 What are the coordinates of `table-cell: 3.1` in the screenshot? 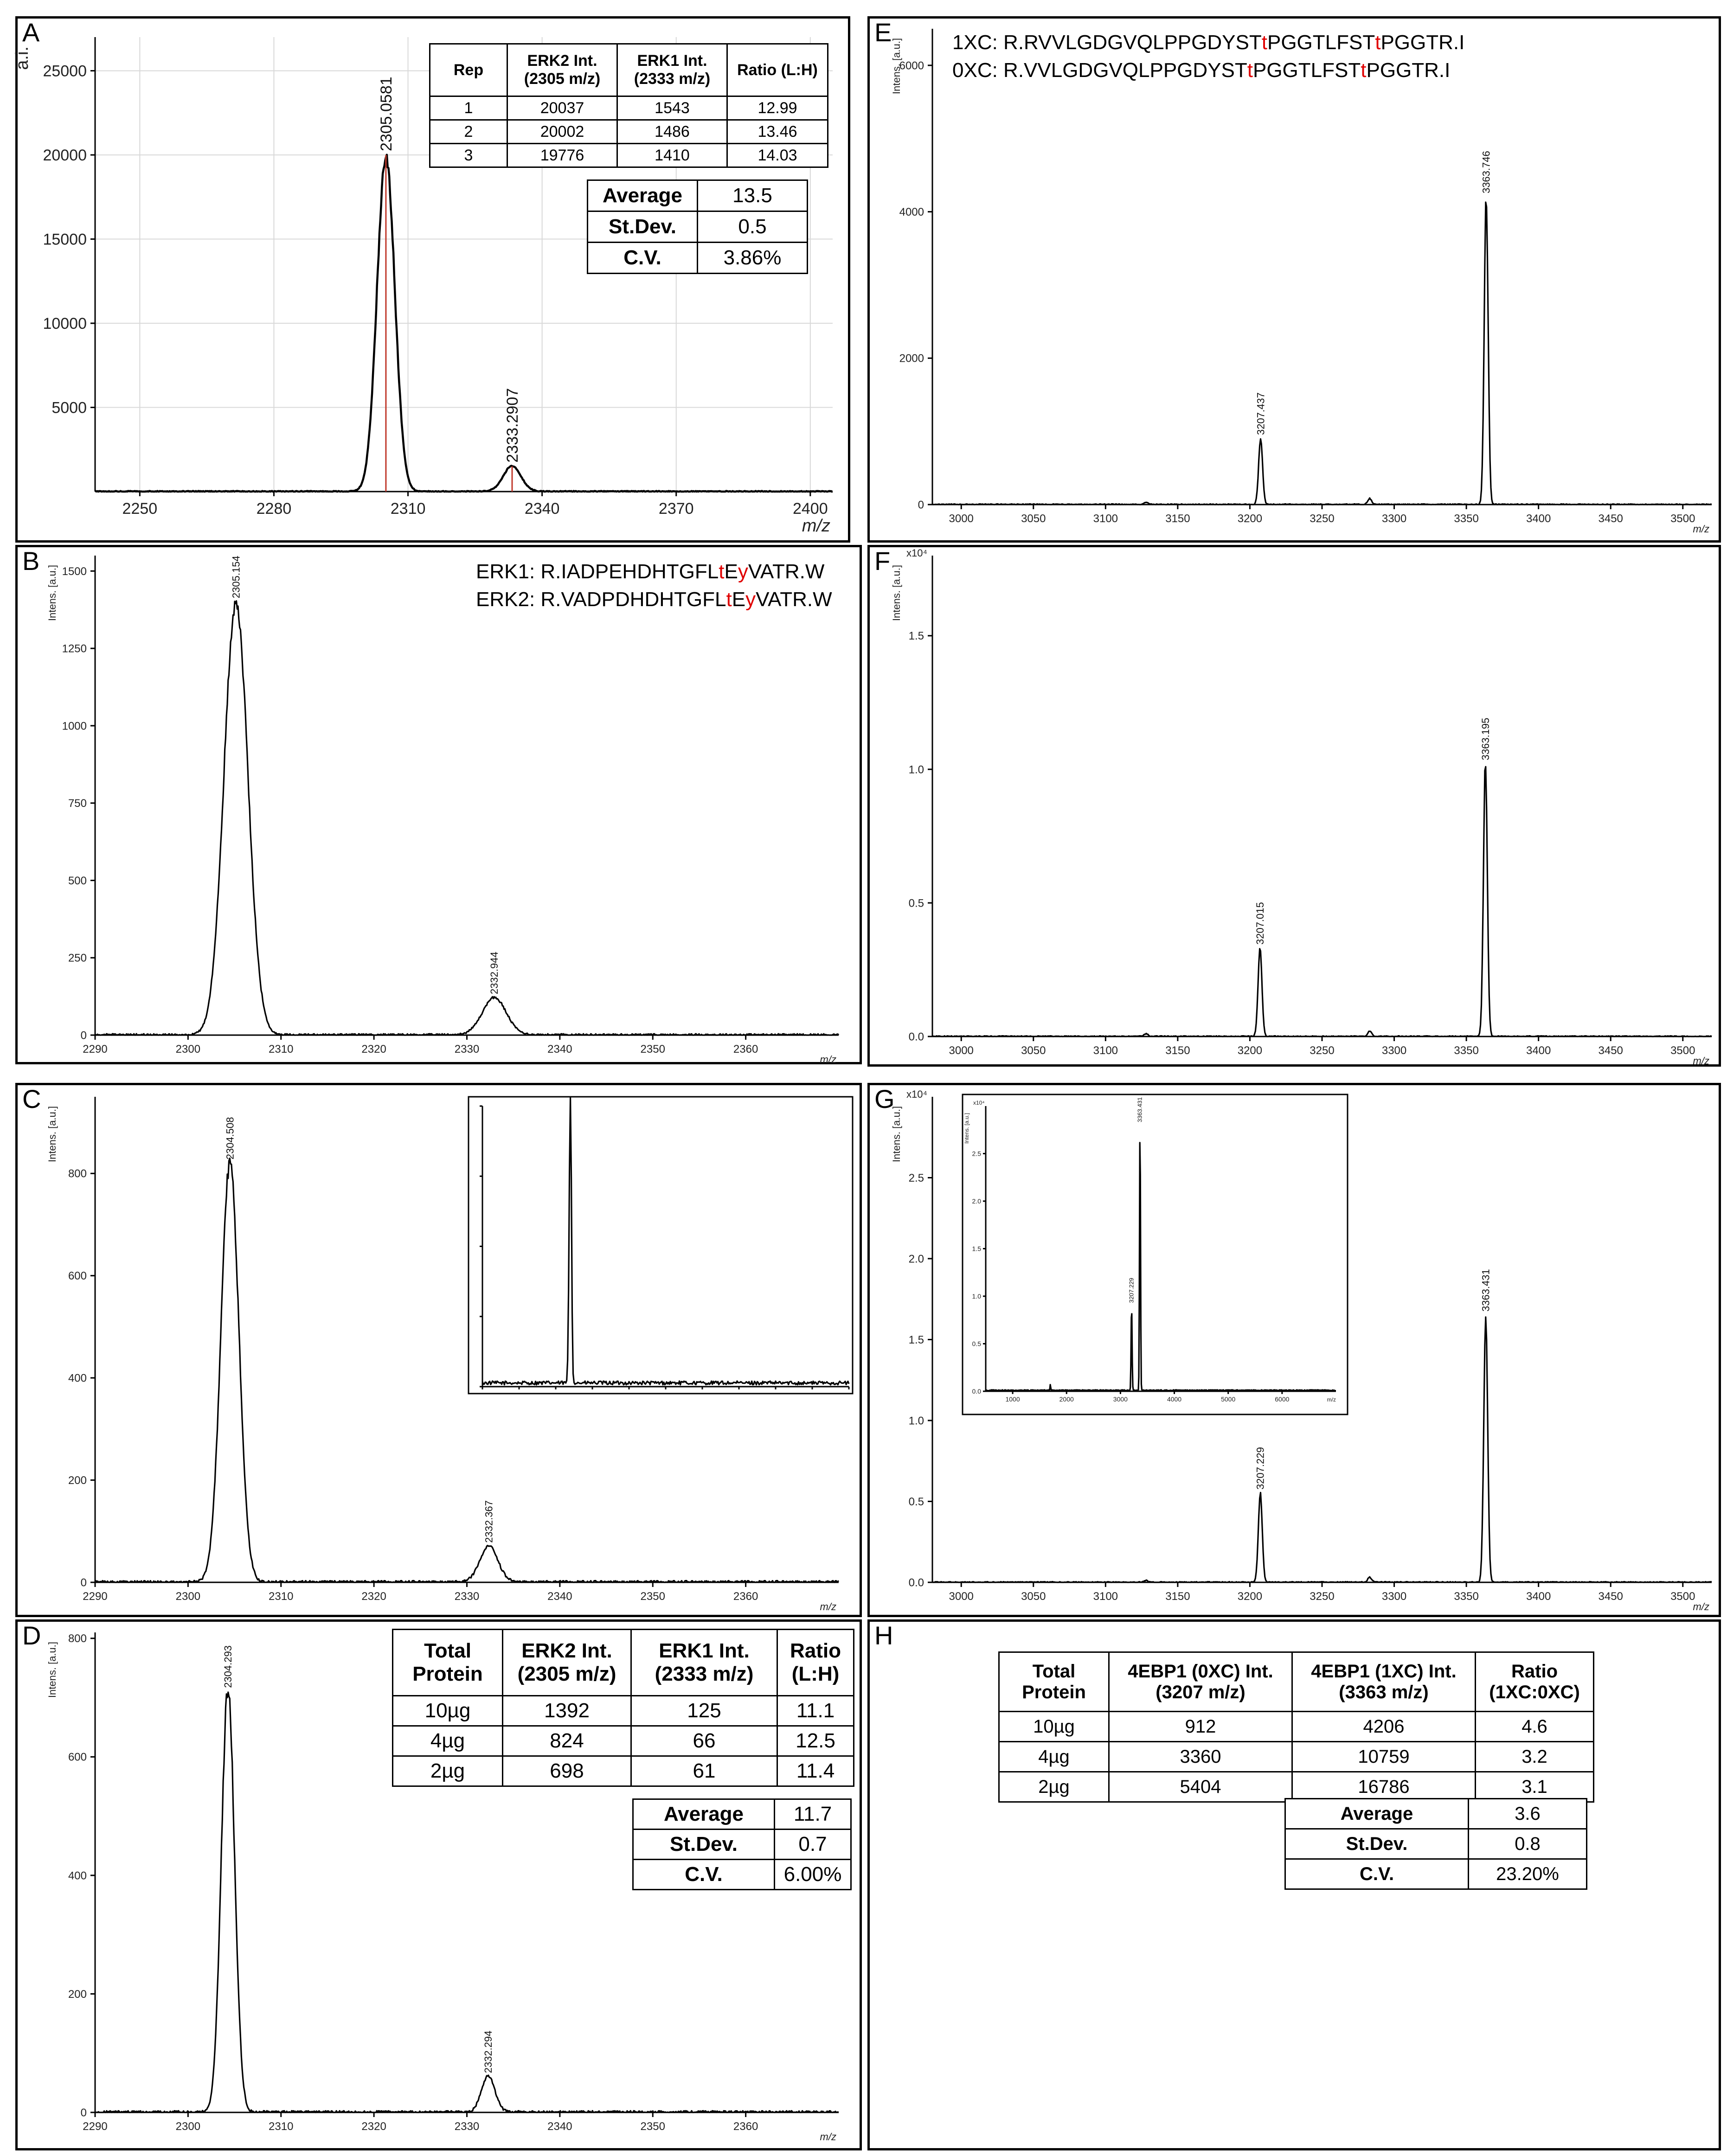 It's located at (1534, 1787).